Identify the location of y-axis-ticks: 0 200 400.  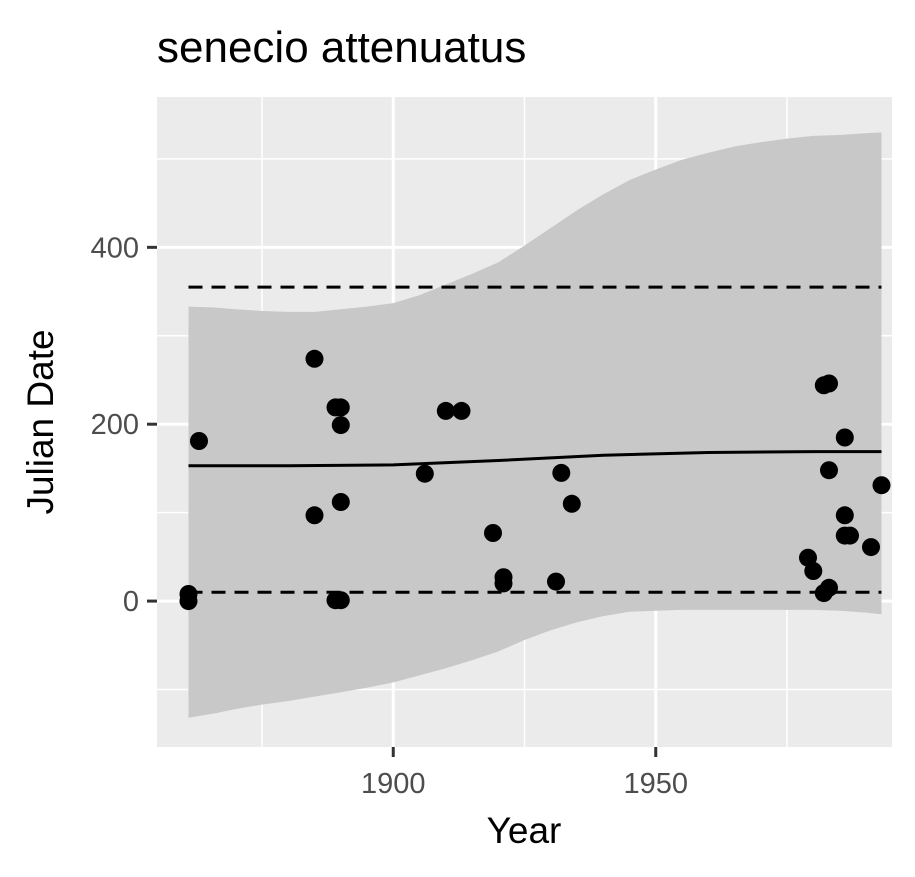
(124, 425).